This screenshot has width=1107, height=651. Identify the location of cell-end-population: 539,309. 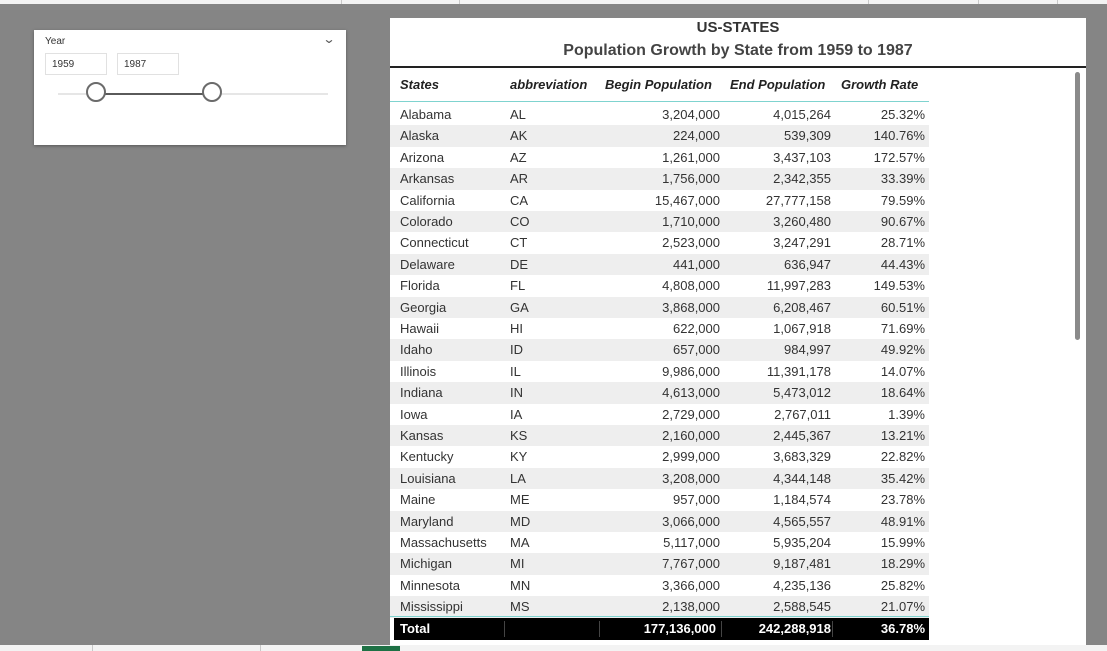
(807, 136).